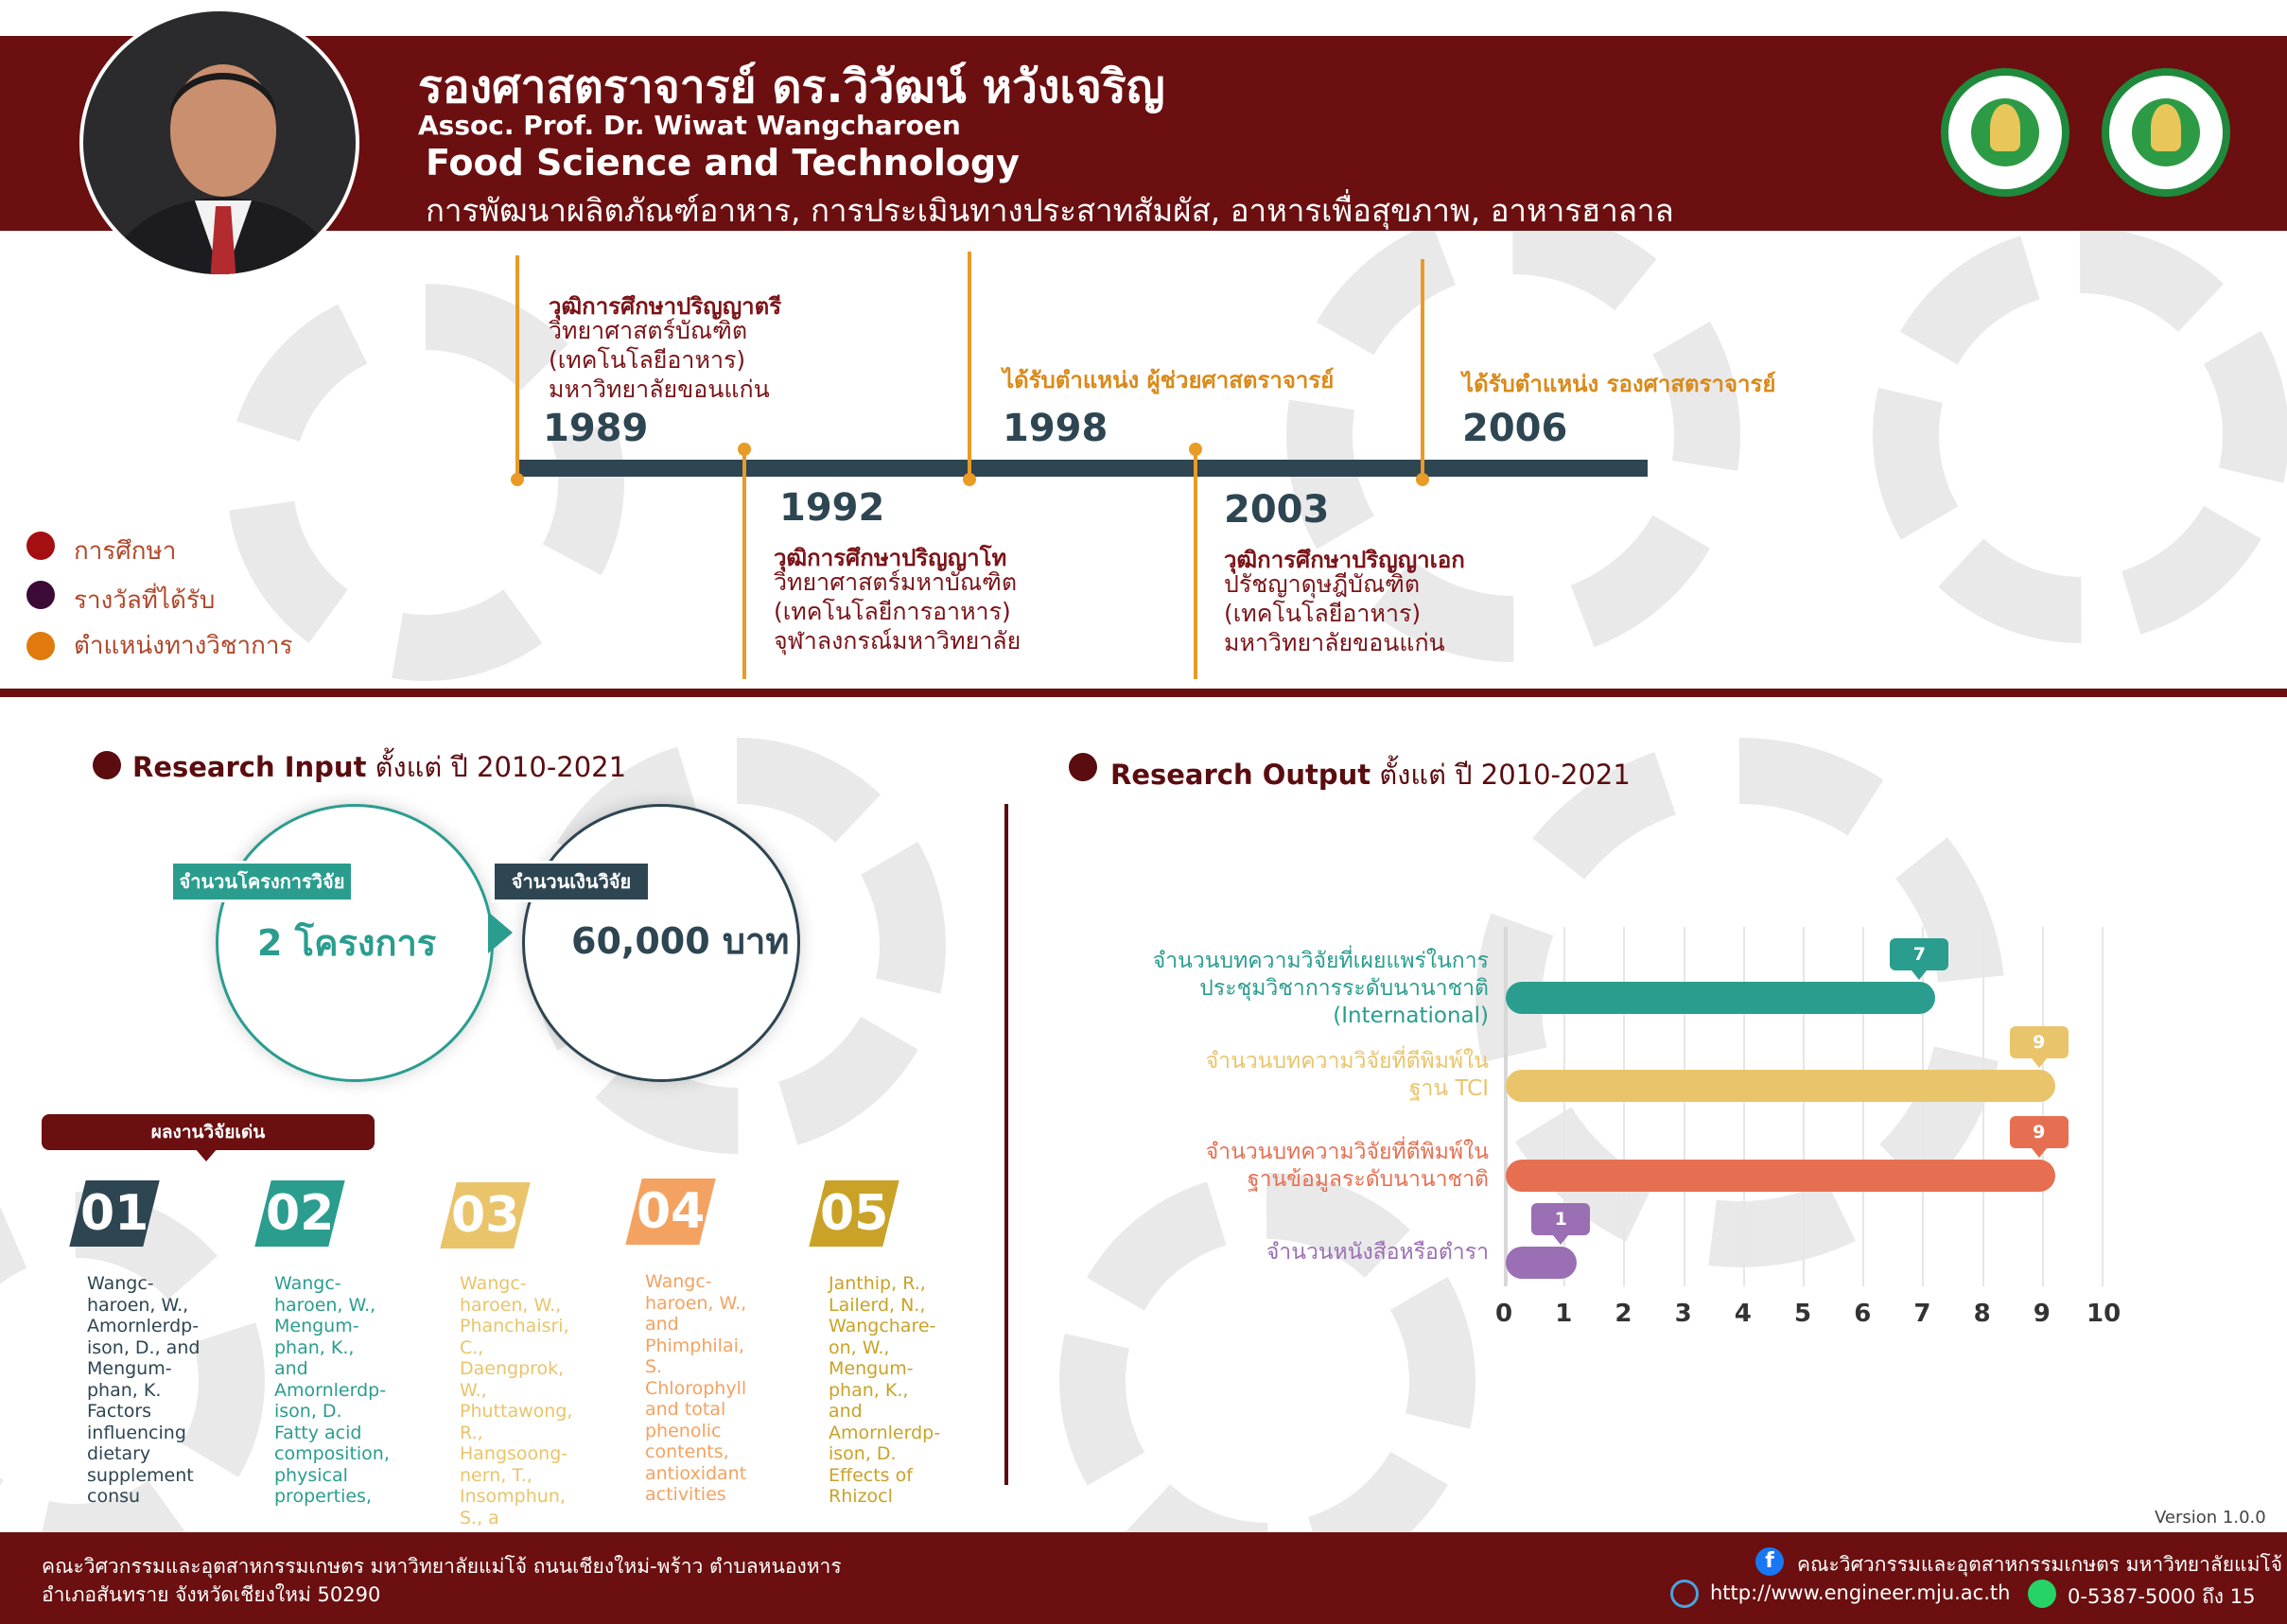  Describe the element at coordinates (219, 143) in the screenshot. I see `profile-photo` at that location.